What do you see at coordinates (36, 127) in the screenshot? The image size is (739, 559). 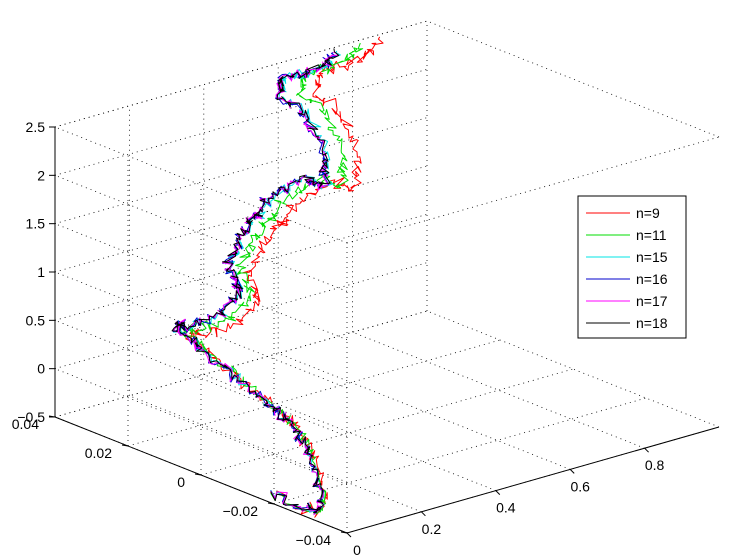 I see `z-tick-label-6: 2.5` at bounding box center [36, 127].